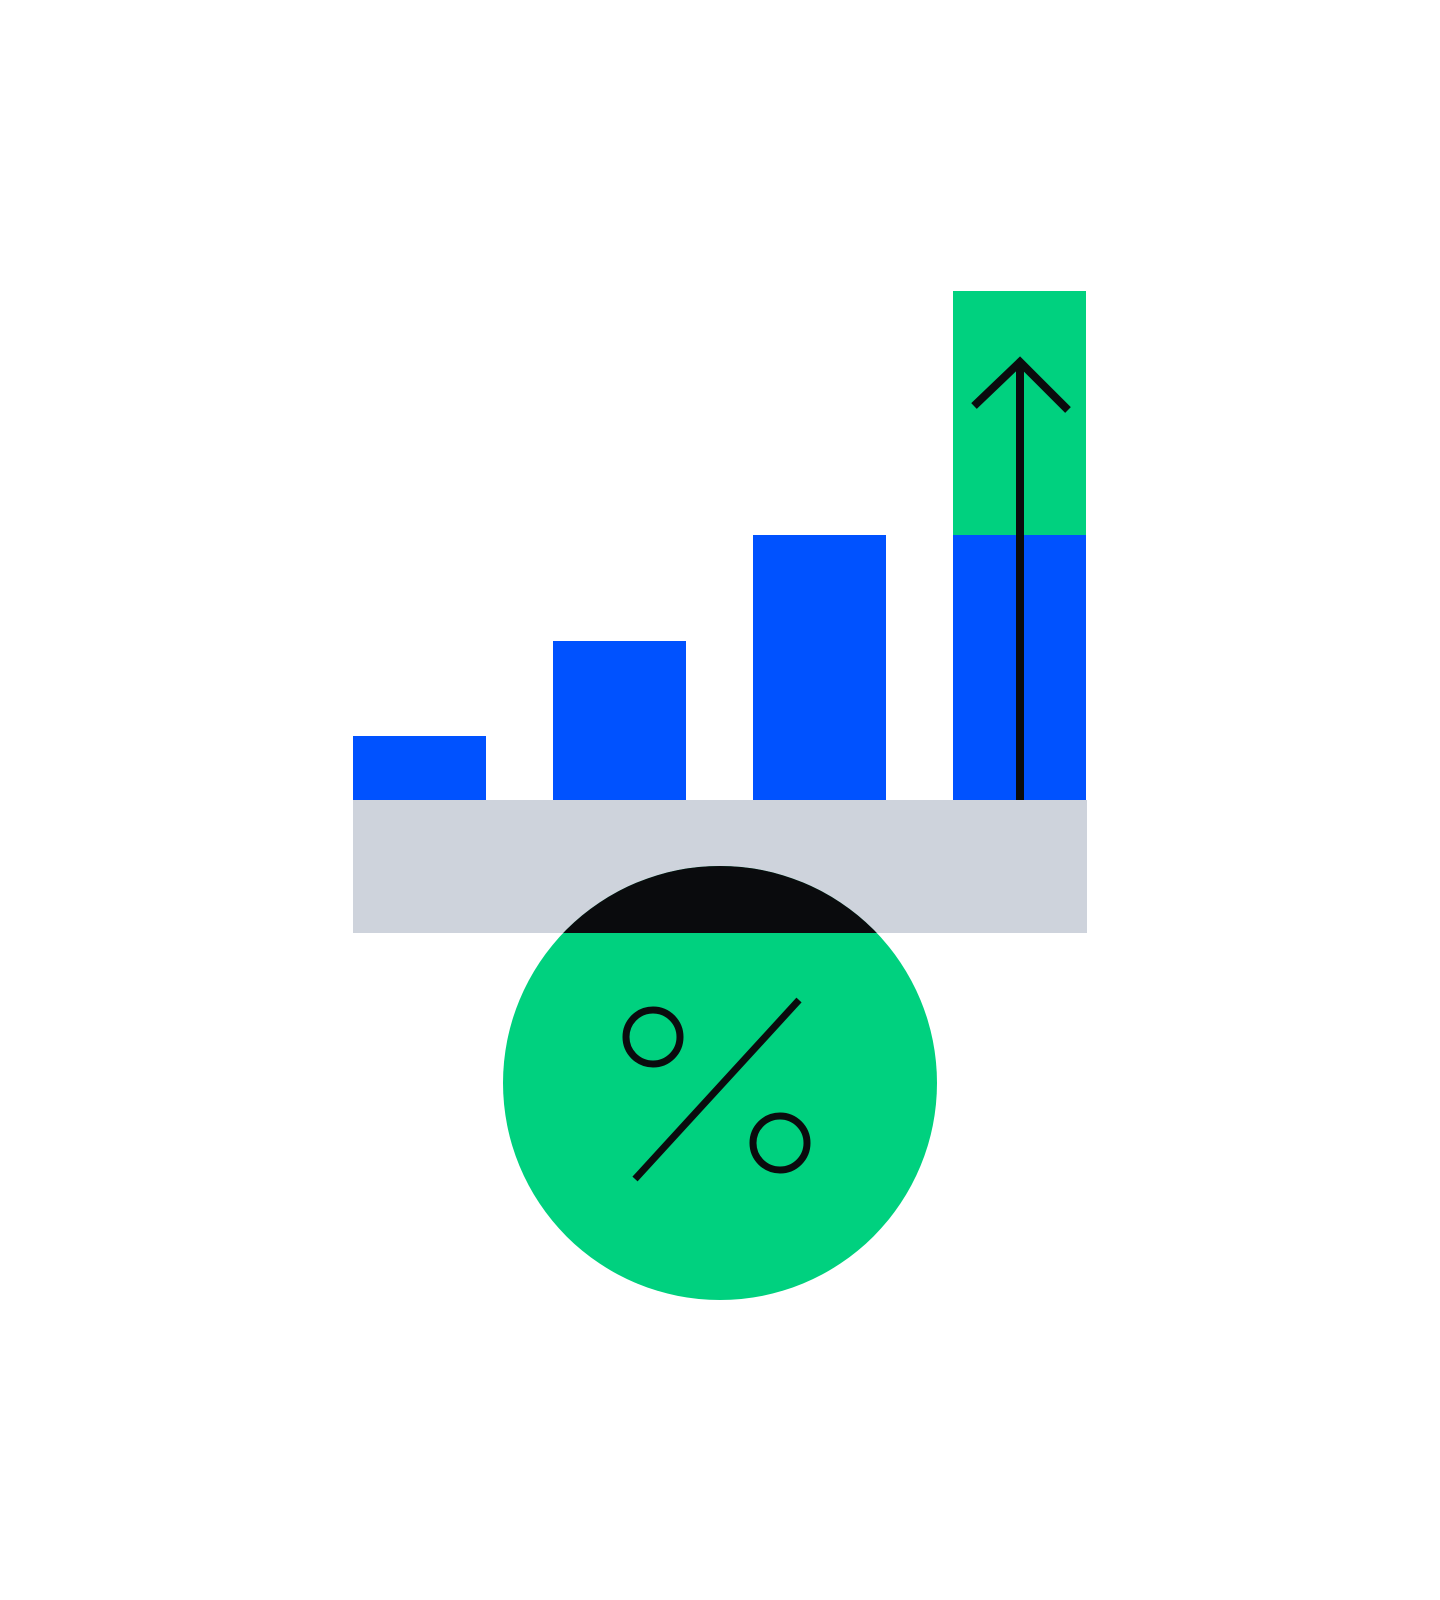 The image size is (1440, 1600). I want to click on percent-slash, so click(717, 1089).